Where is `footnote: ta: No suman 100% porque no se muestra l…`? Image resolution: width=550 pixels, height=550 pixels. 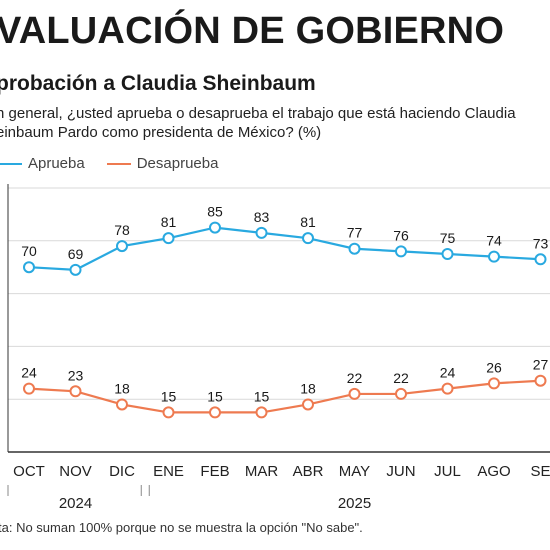
footnote: ta: No suman 100% porque no se muestra l… is located at coordinates (181, 527).